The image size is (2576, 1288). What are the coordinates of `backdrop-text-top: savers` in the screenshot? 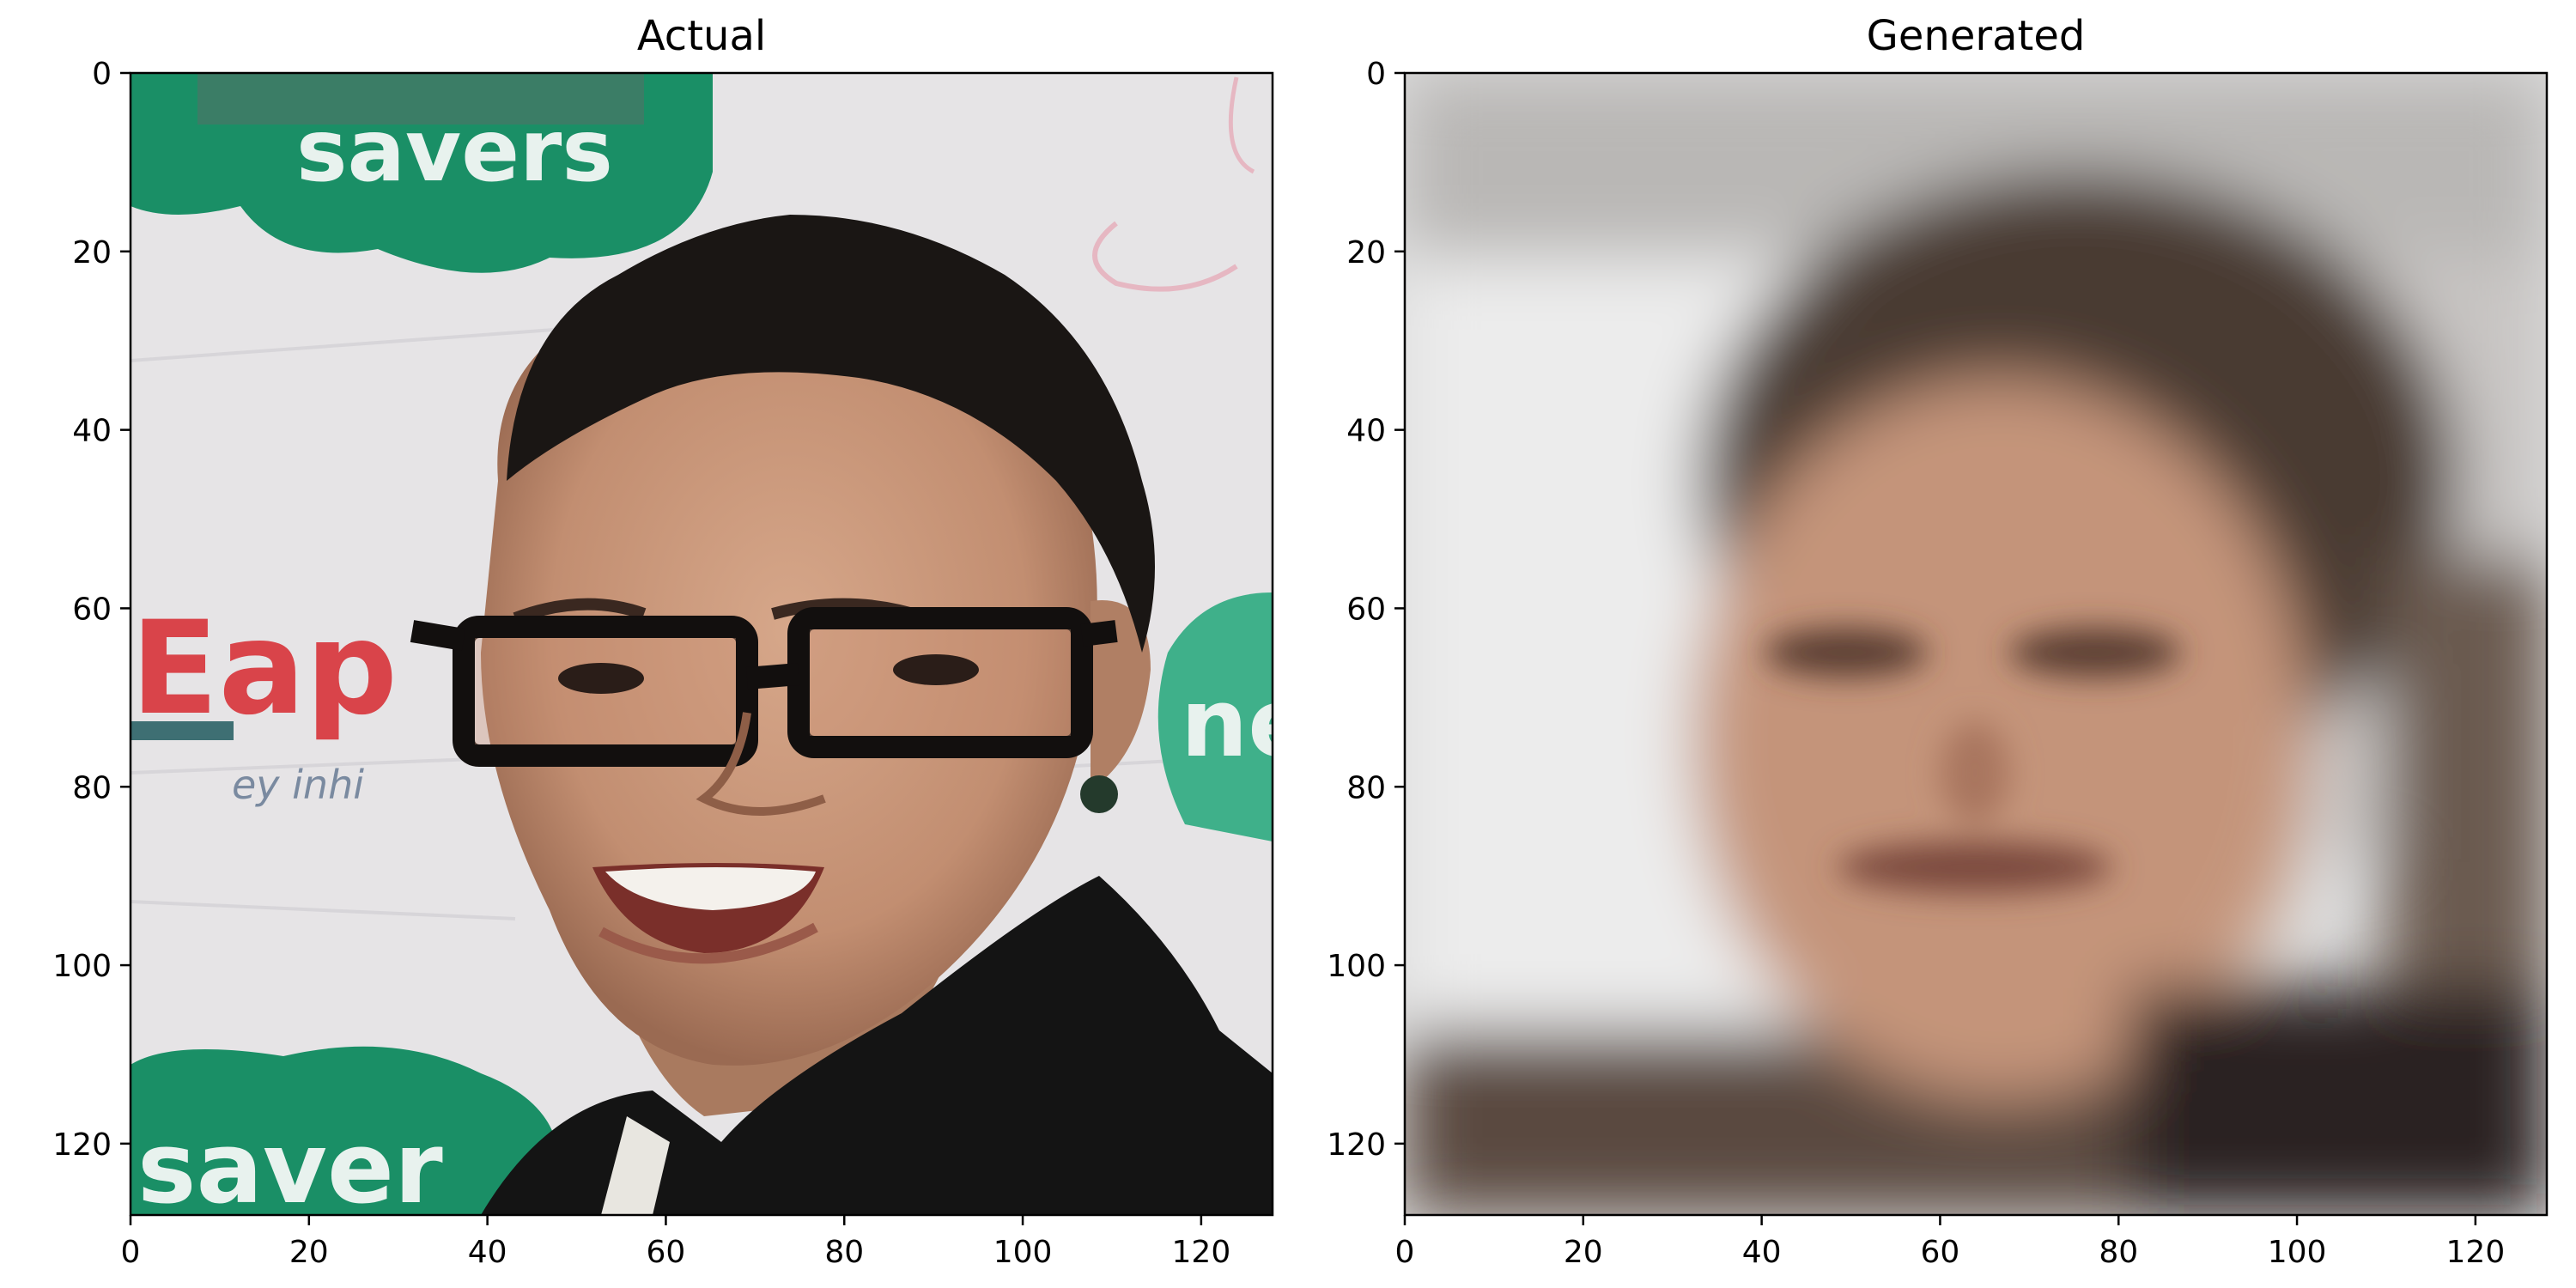 It's located at (455, 150).